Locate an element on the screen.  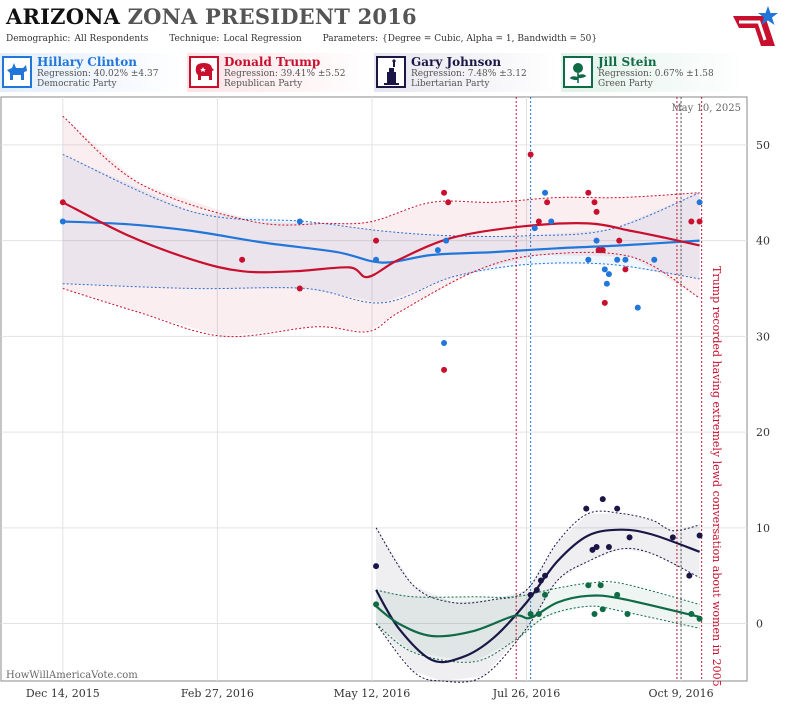
chart-title: ARIZONA ZONA PRESIDENT 2016 is located at coordinates (211, 16).